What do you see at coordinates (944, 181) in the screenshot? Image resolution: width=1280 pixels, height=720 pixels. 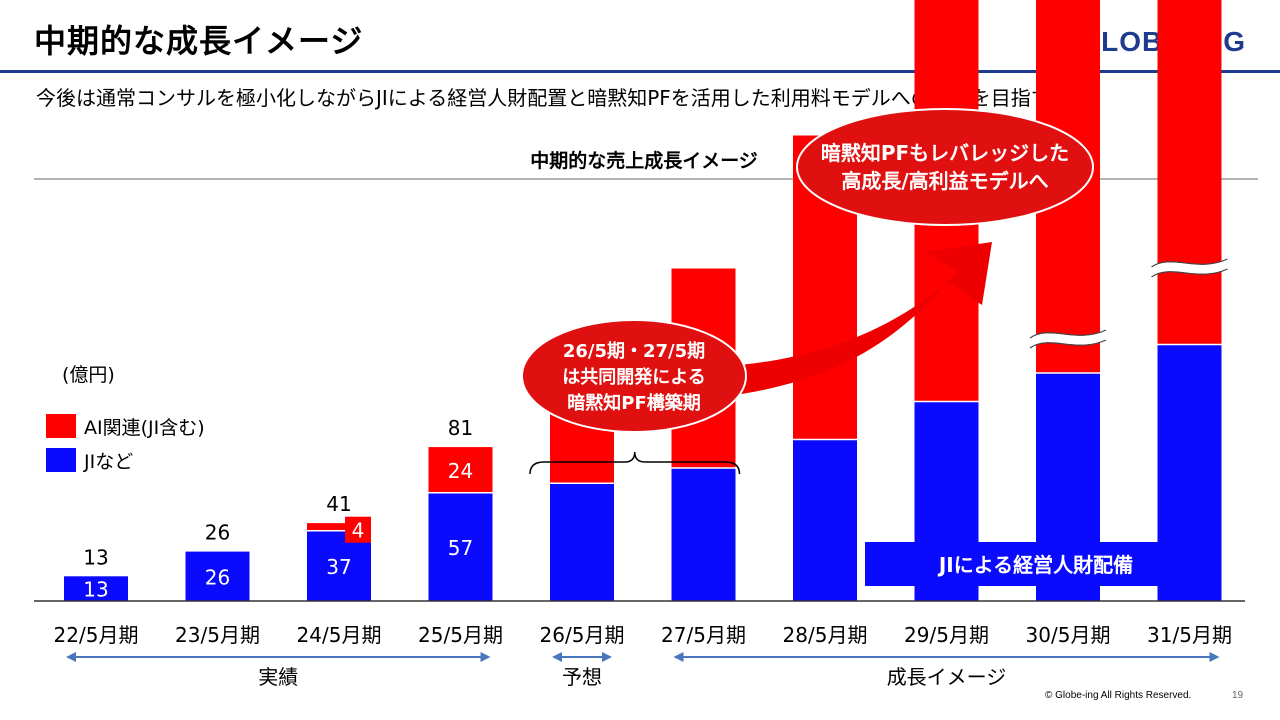 I see `bubble-growth-line-2: 高成長/高利益モデルへ` at bounding box center [944, 181].